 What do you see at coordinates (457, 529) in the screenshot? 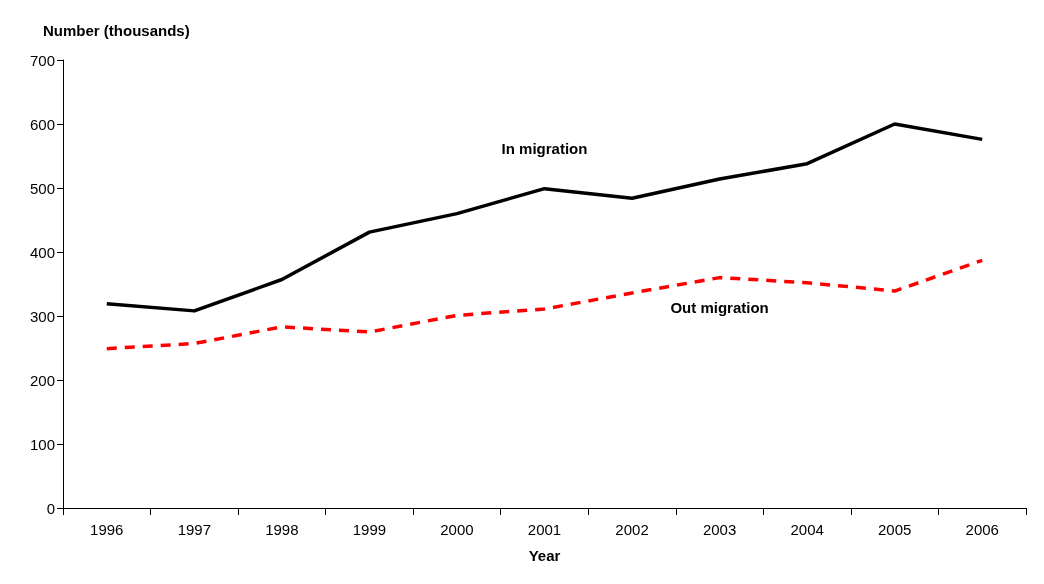
I see `x-tick-label: 2000` at bounding box center [457, 529].